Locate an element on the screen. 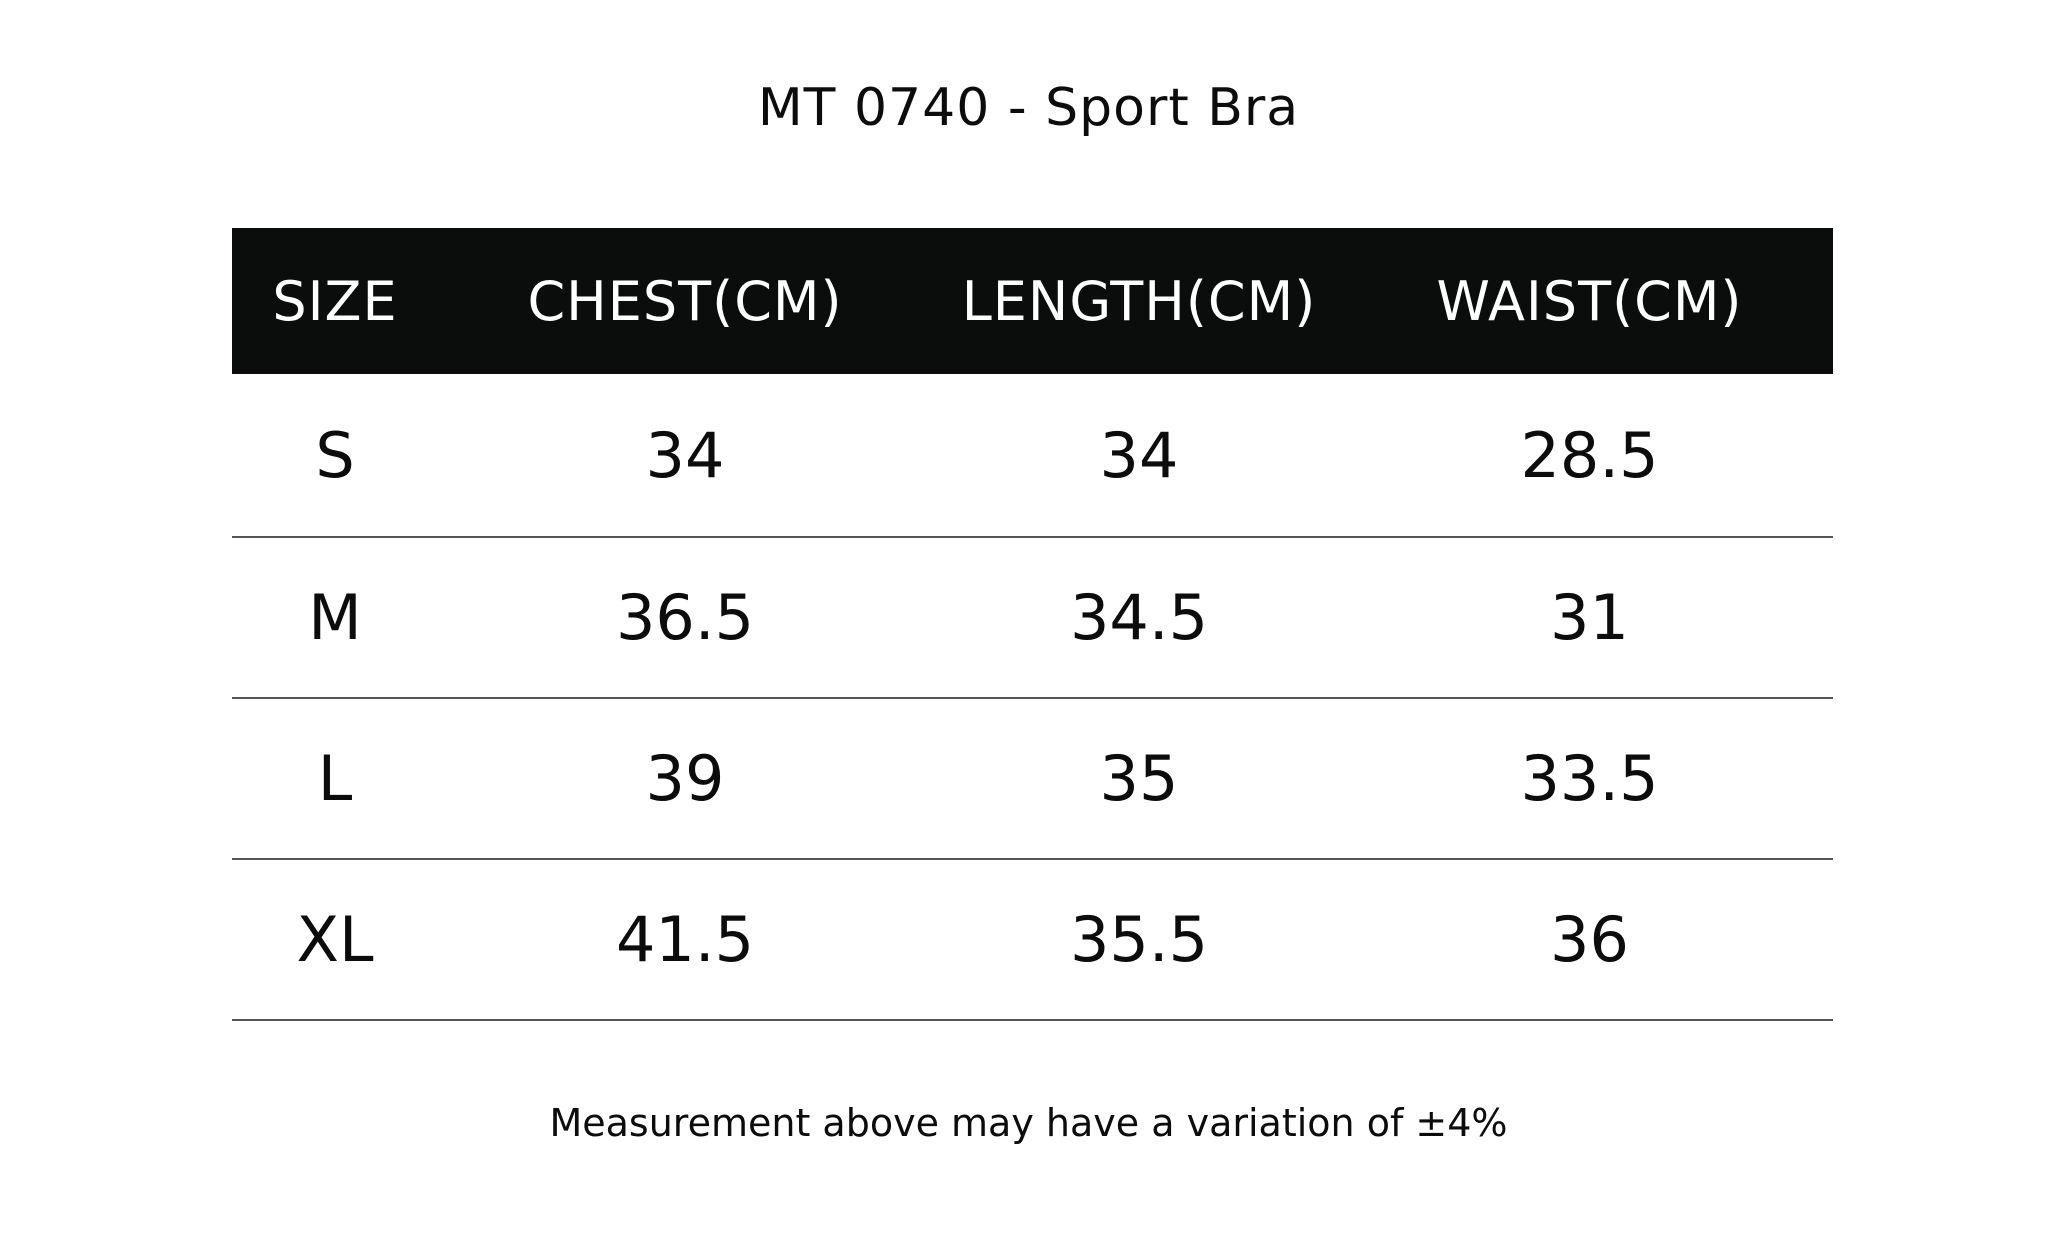  table-header: SIZE CHEST(CM) LENGTH(CM) WAIST(CM) is located at coordinates (1032, 301).